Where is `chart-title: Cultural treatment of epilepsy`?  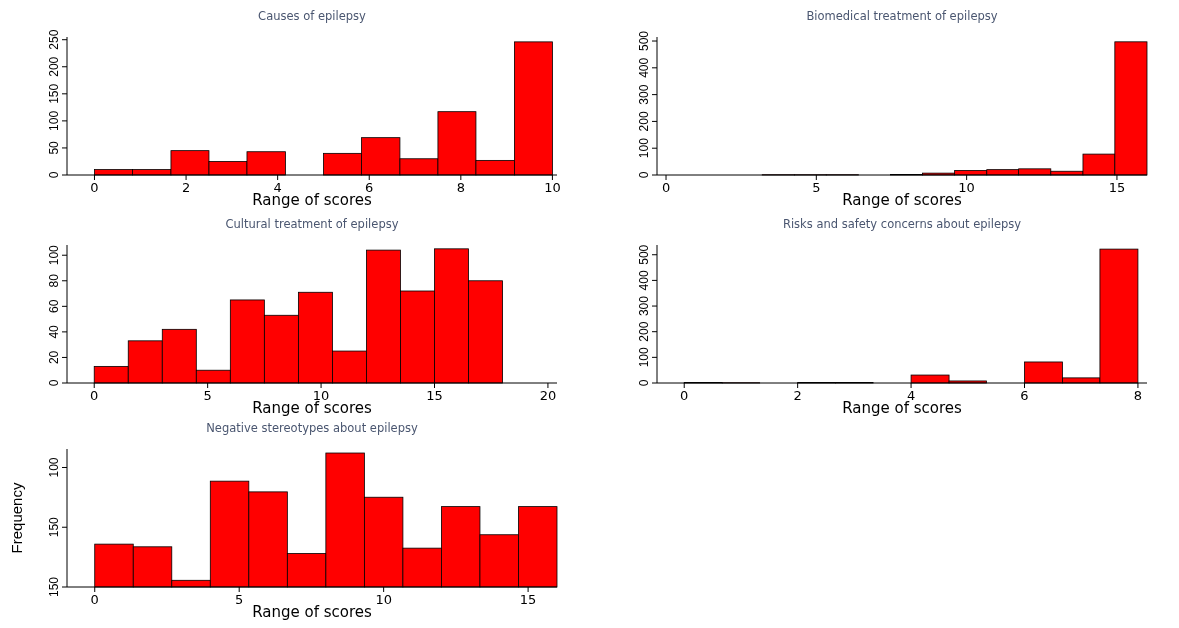
chart-title: Cultural treatment of epilepsy is located at coordinates (312, 224).